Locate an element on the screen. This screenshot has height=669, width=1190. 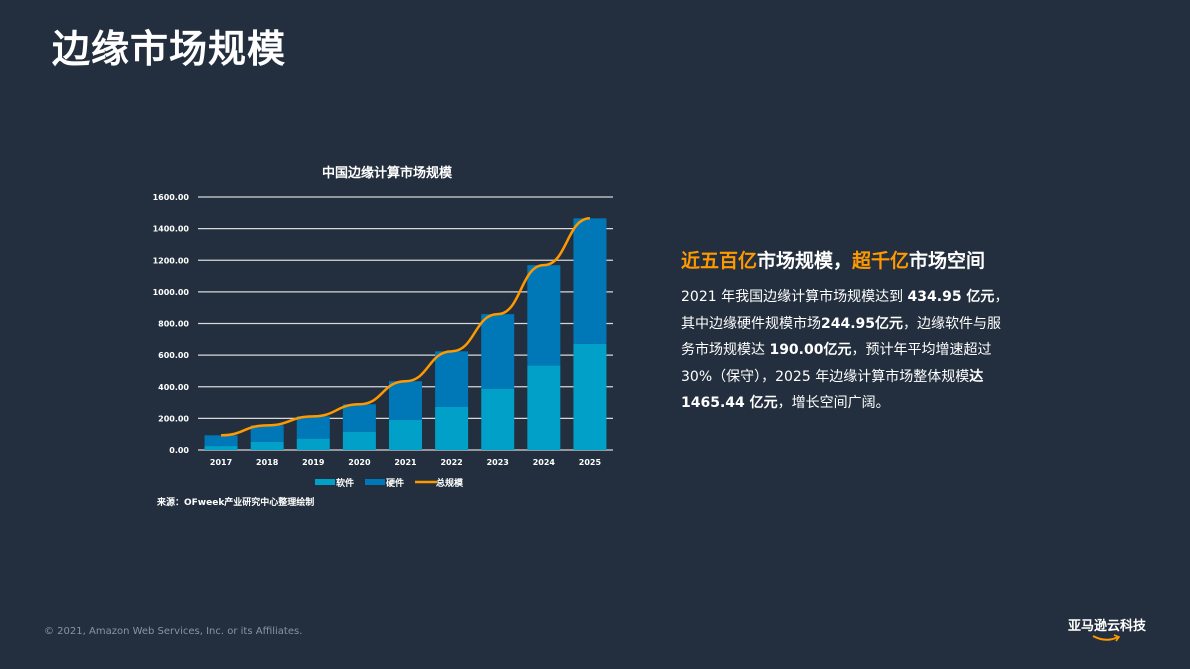
summary-headline: 近五百亿市场规模，超千亿市场空间 is located at coordinates (833, 259).